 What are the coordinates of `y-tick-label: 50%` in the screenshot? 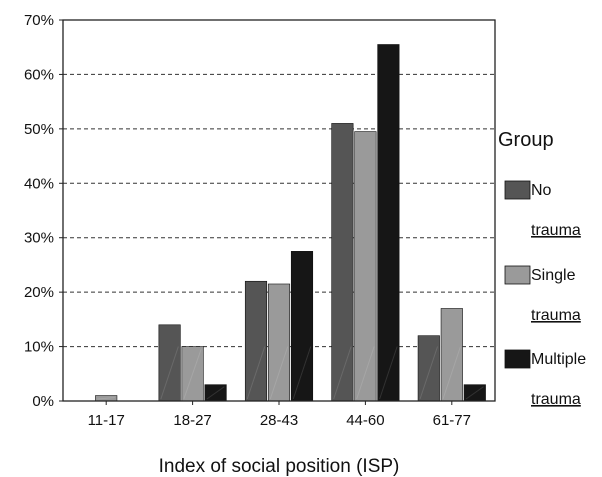 It's located at (39, 129).